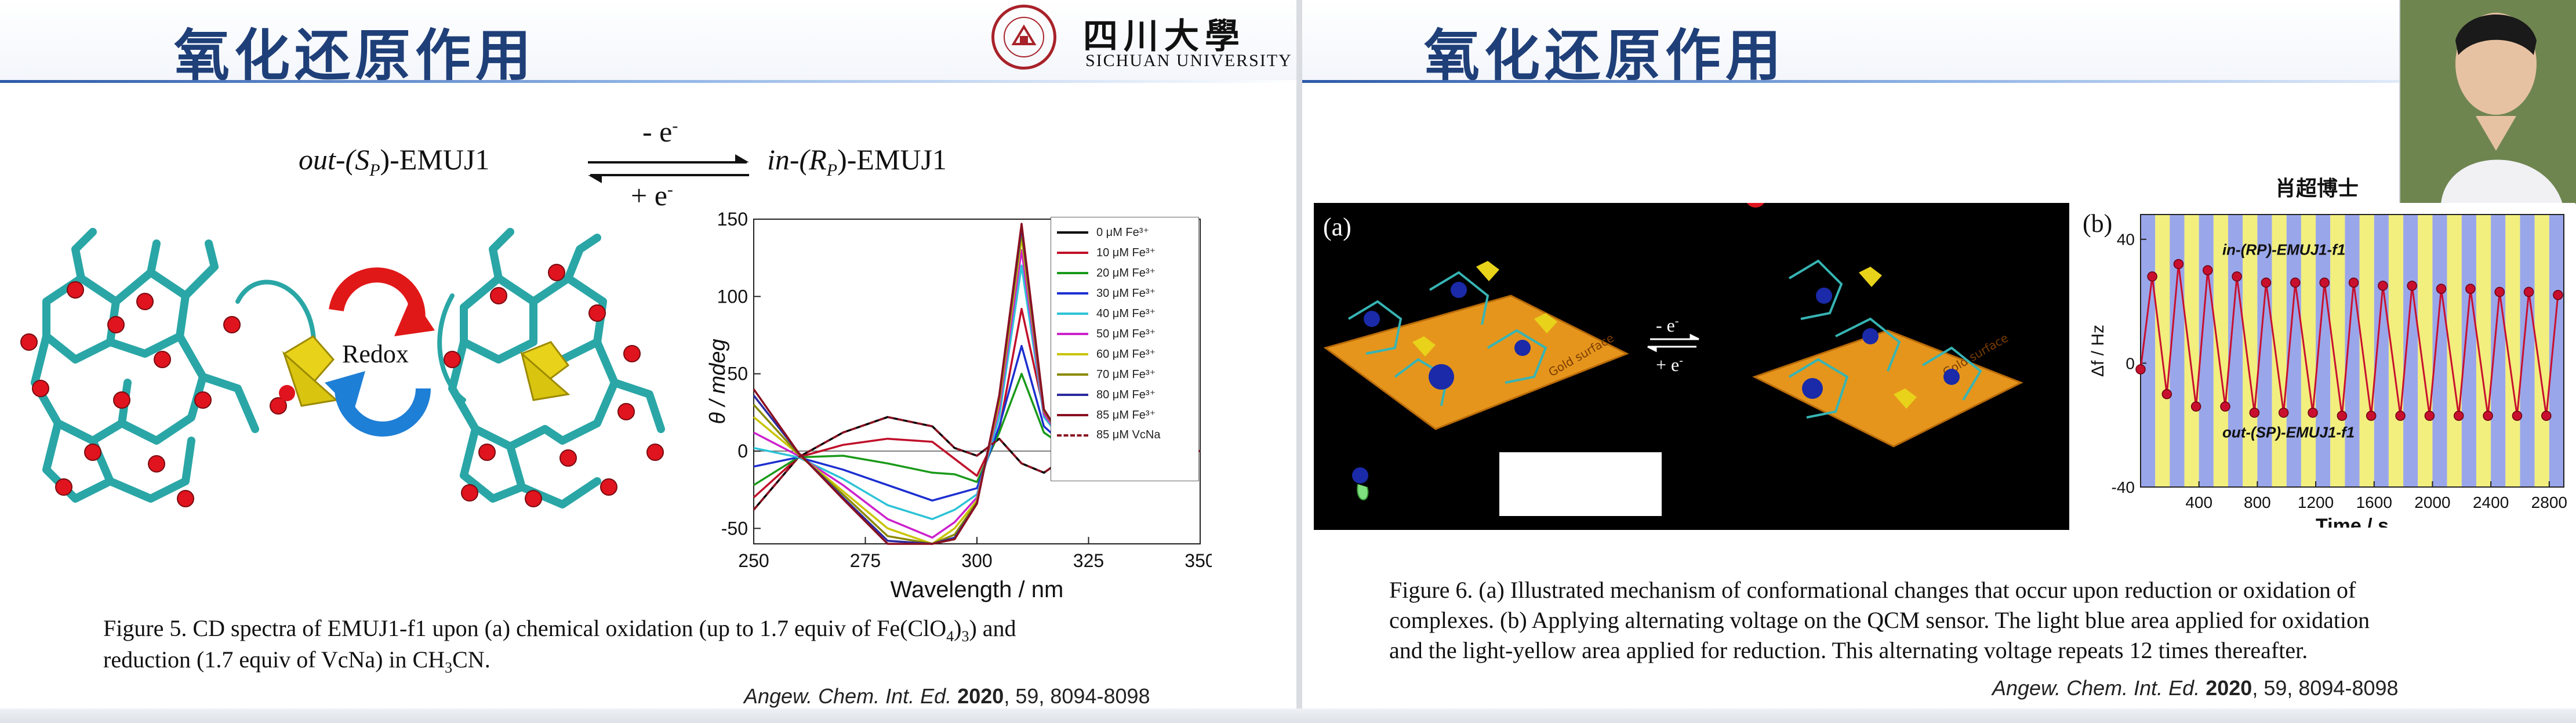 This screenshot has width=2576, height=723. I want to click on legend-entry: 85 μM Fe³⁺, so click(1127, 415).